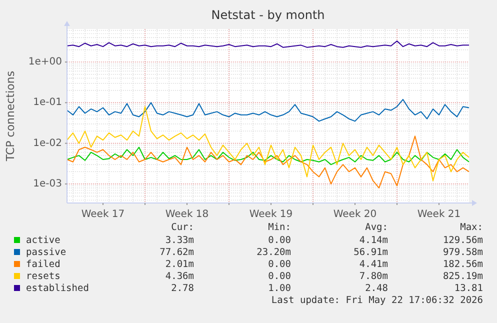 The image size is (497, 323). What do you see at coordinates (46, 252) in the screenshot?
I see `legend-label: passive` at bounding box center [46, 252].